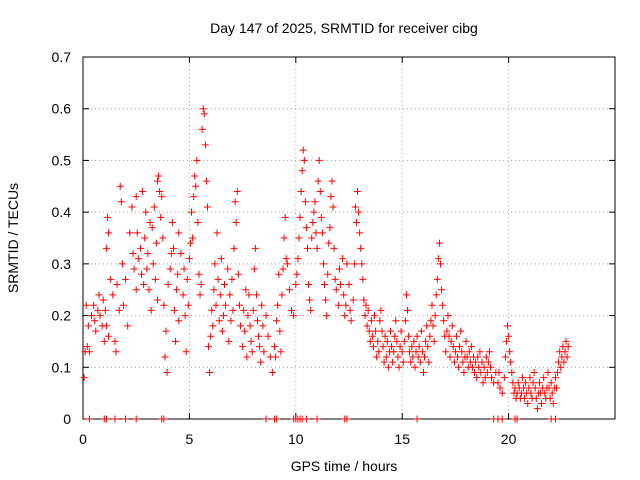 Image resolution: width=640 pixels, height=480 pixels. Describe the element at coordinates (509, 439) in the screenshot. I see `x-tick-label: 20` at that location.